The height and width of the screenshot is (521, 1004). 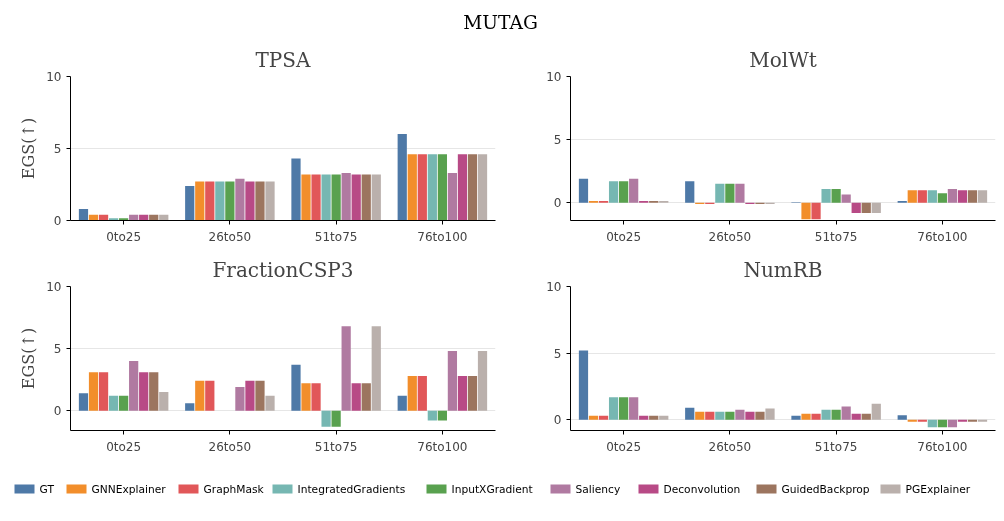 What do you see at coordinates (825, 489) in the screenshot?
I see `legend-label: GuidedBackprop` at bounding box center [825, 489].